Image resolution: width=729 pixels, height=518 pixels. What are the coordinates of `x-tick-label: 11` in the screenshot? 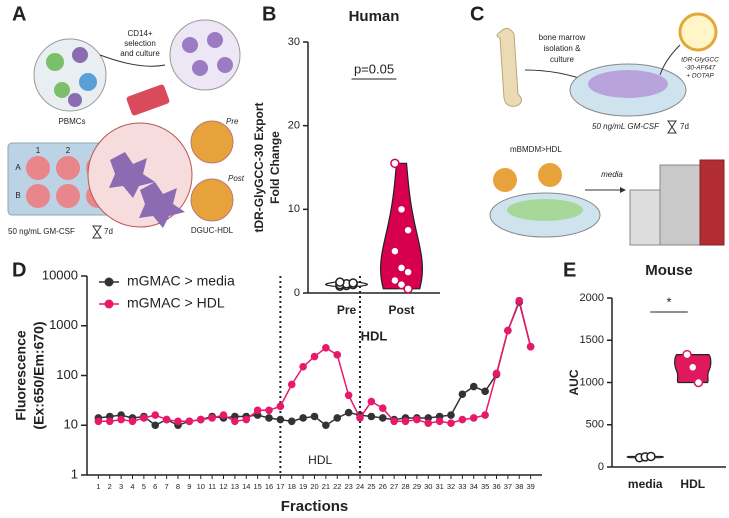 It's located at (212, 486).